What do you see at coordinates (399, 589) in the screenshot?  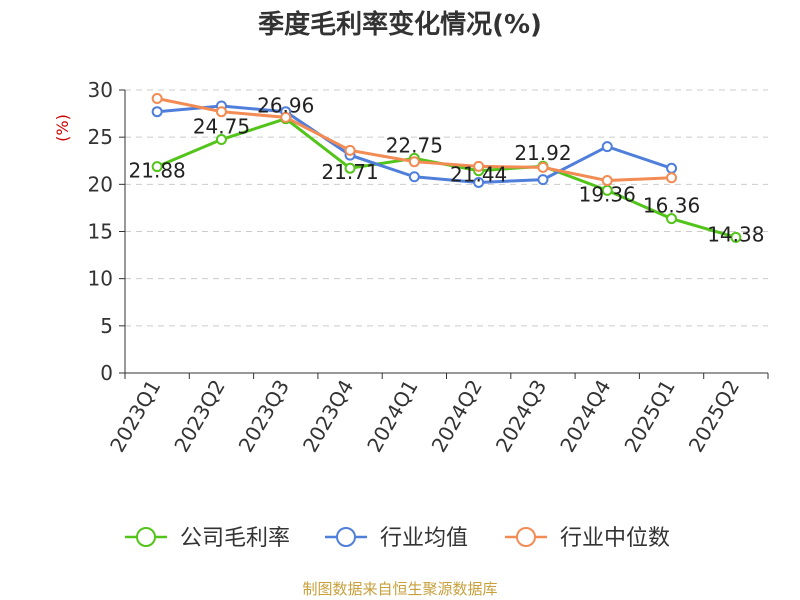 I see `source-note: 制图数据来自恒生聚源数据库` at bounding box center [399, 589].